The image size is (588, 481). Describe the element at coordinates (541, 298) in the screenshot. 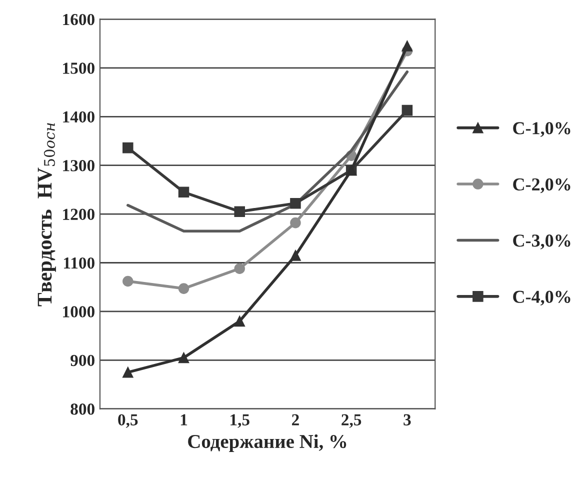

I see `legend-label: C-4,0%` at that location.